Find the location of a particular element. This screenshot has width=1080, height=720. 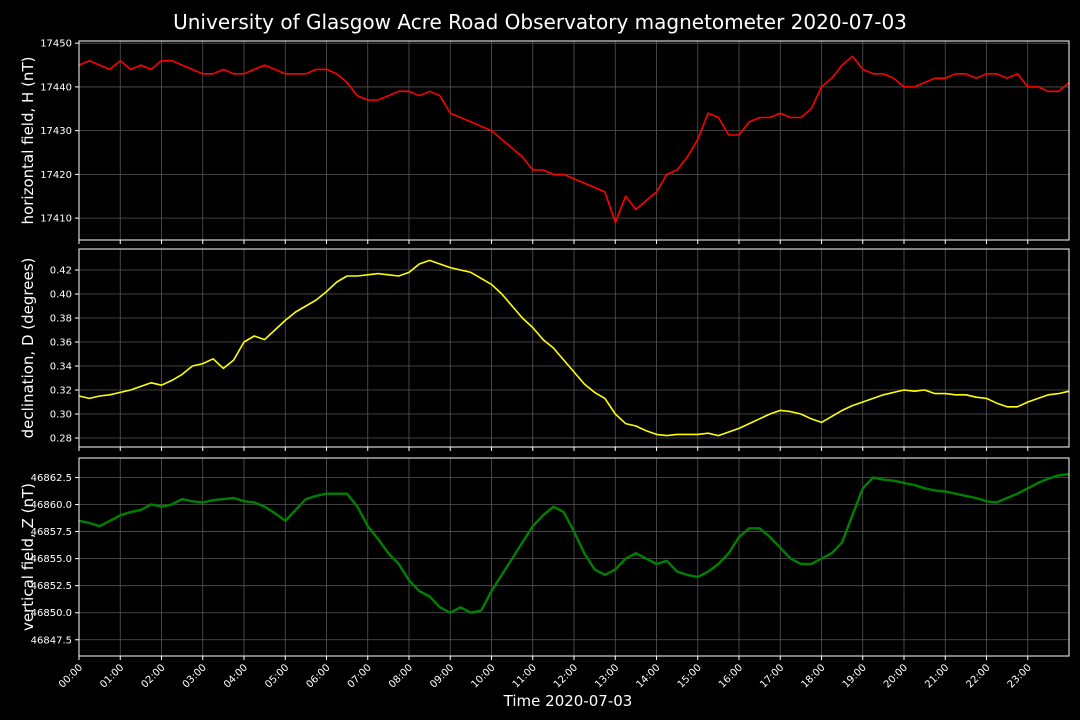

declination-ytick-label: 0.40 is located at coordinates (61, 295).